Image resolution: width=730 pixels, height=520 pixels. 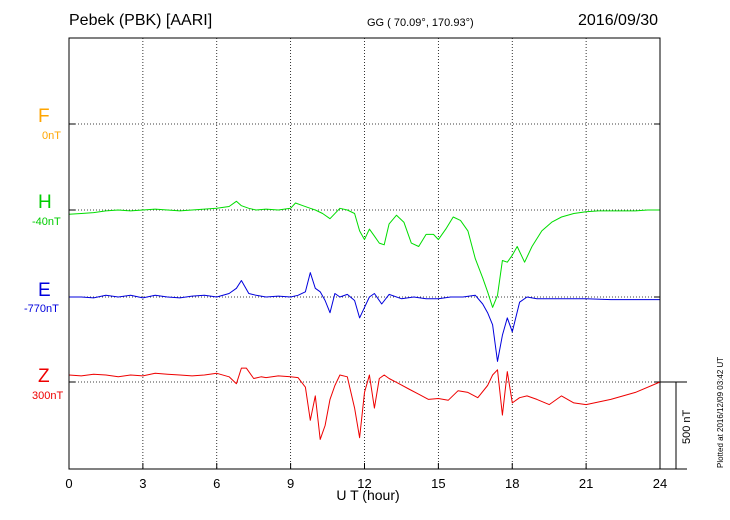 What do you see at coordinates (45, 202) in the screenshot?
I see `component-label-h: H` at bounding box center [45, 202].